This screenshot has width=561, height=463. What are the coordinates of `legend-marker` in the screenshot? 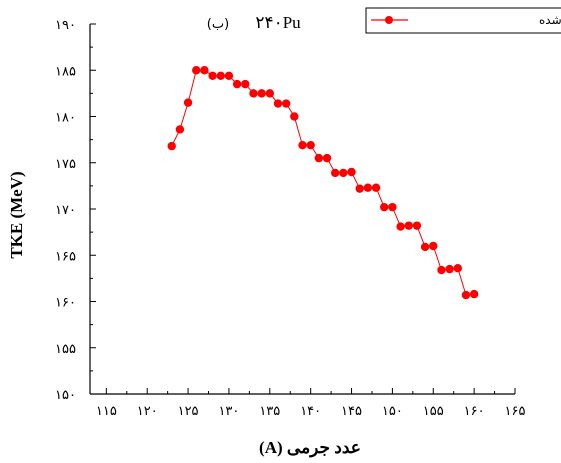 It's located at (389, 20).